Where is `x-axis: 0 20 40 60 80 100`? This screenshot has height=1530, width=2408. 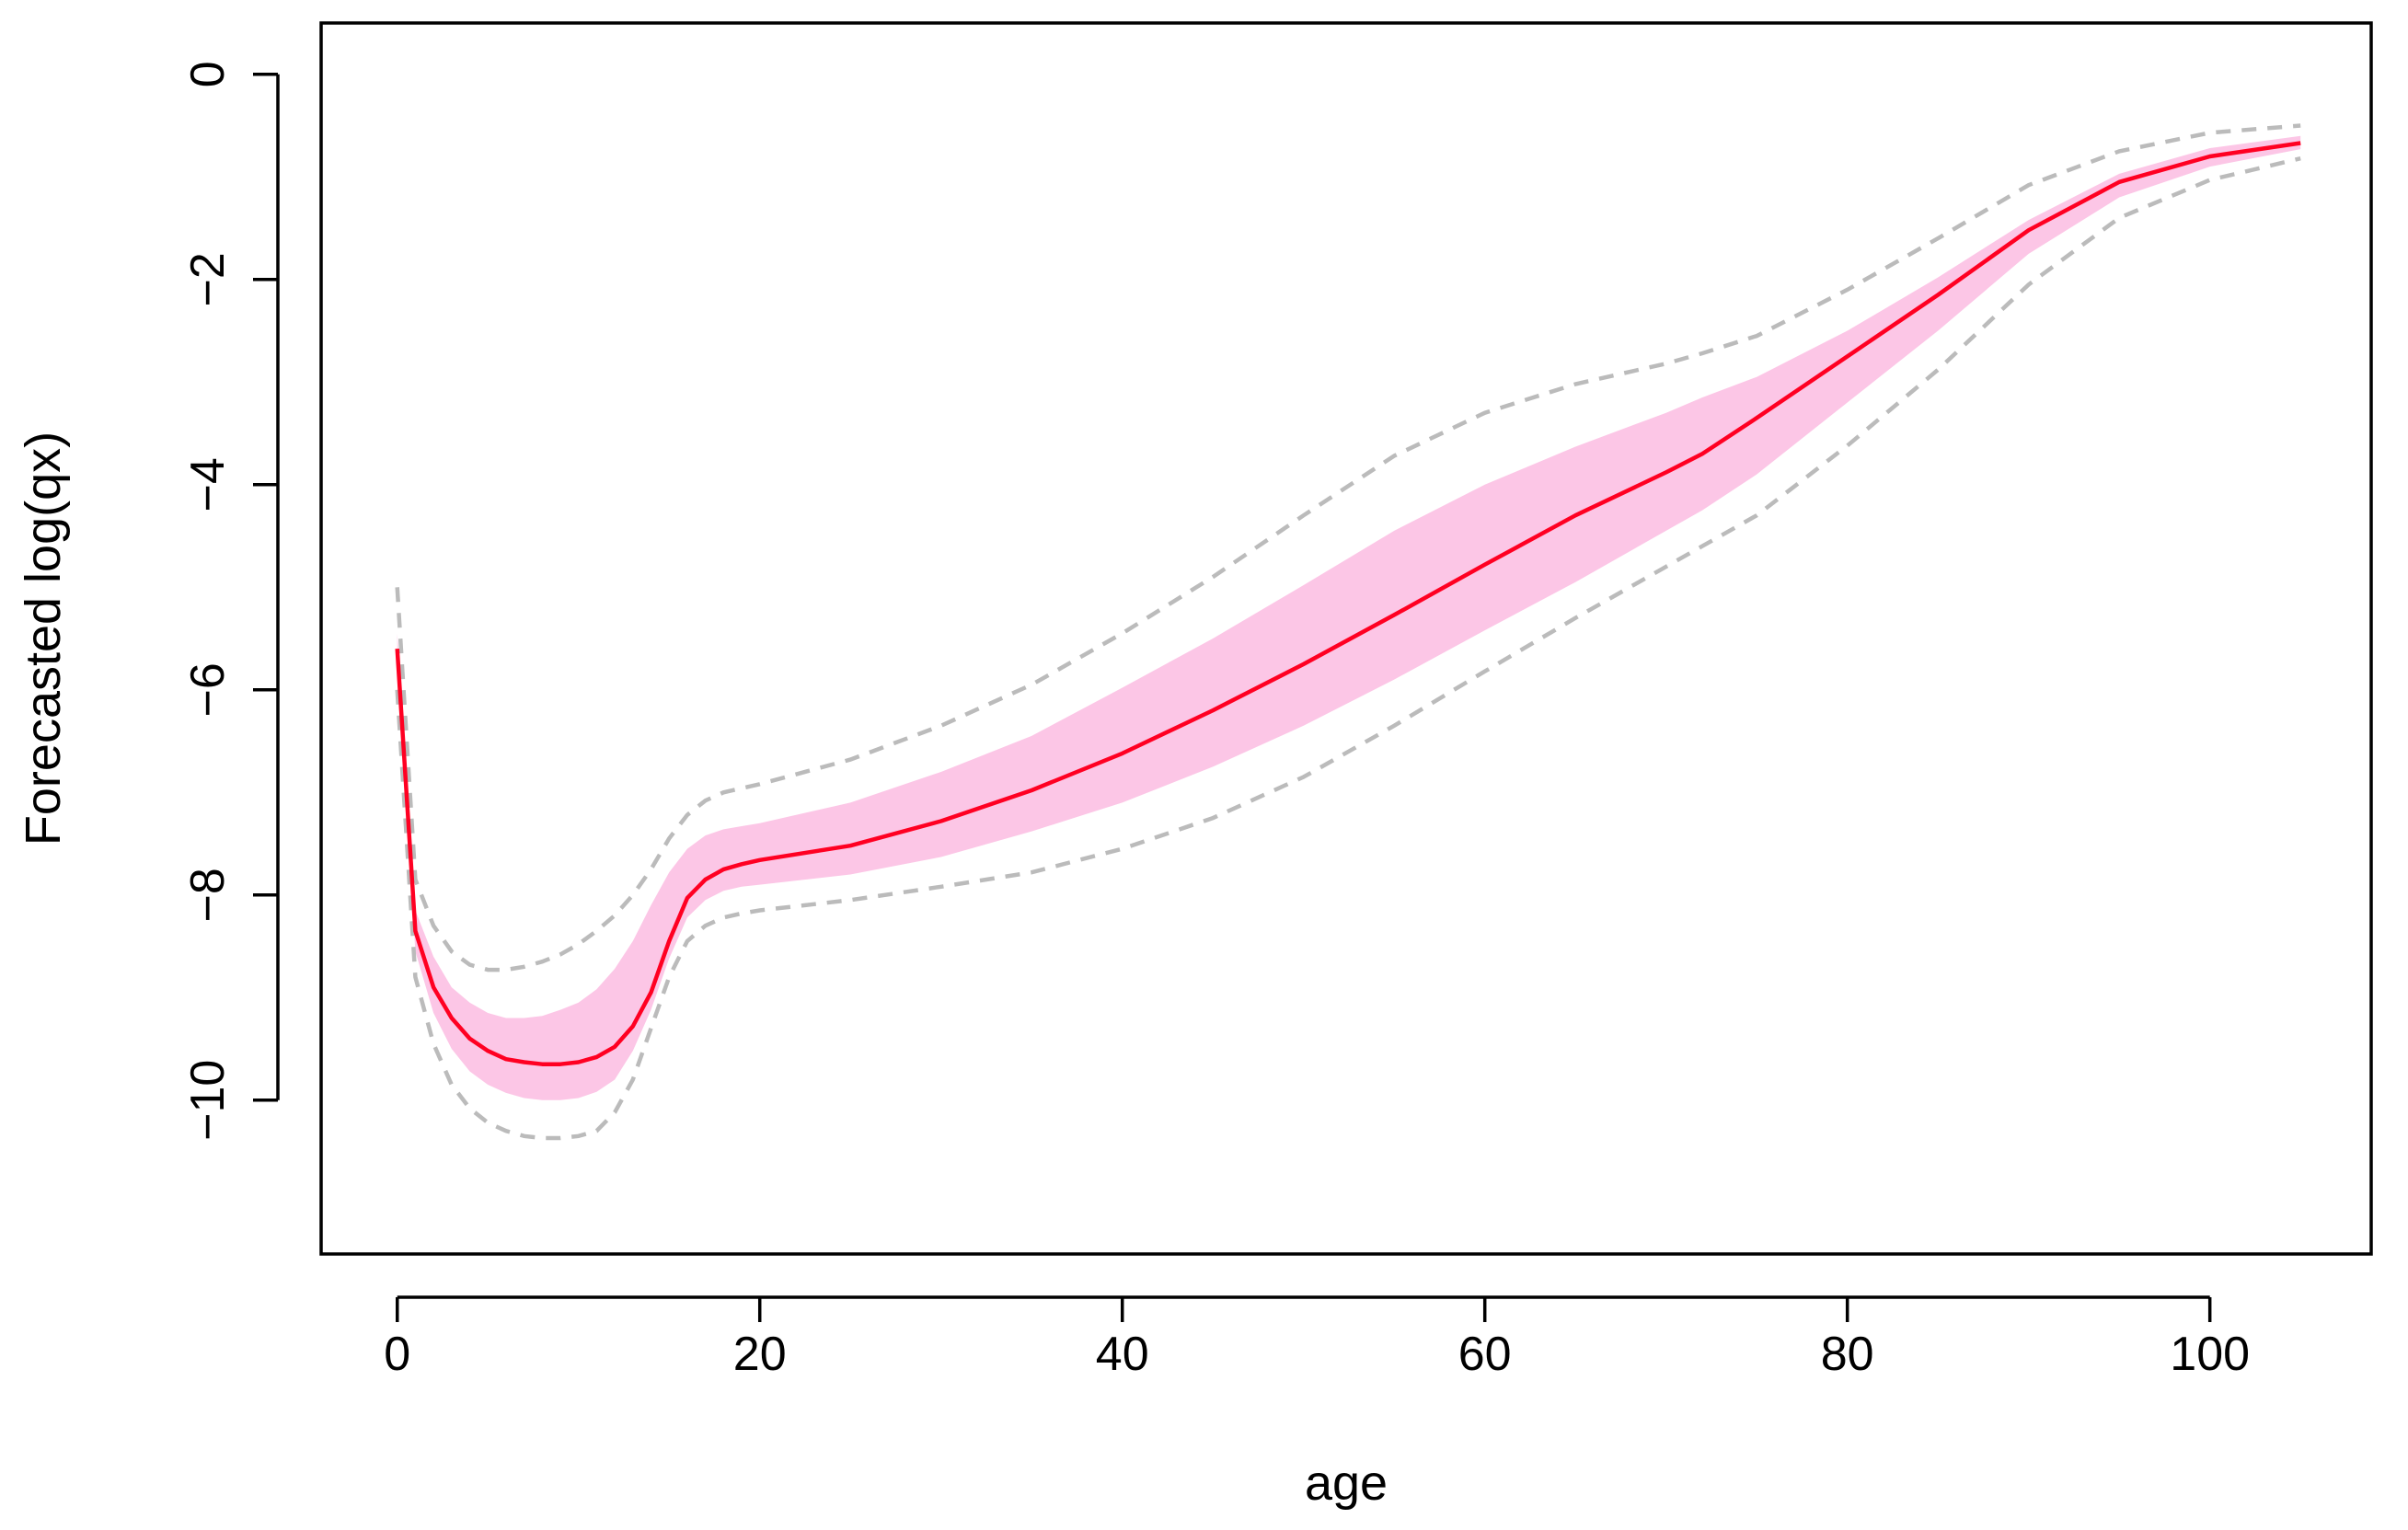 x-axis: 0 20 40 60 80 100 is located at coordinates (1317, 1338).